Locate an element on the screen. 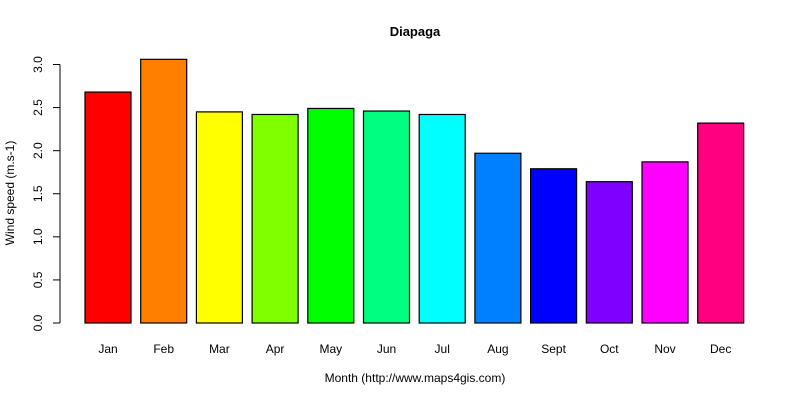  bar-aug is located at coordinates (498, 238).